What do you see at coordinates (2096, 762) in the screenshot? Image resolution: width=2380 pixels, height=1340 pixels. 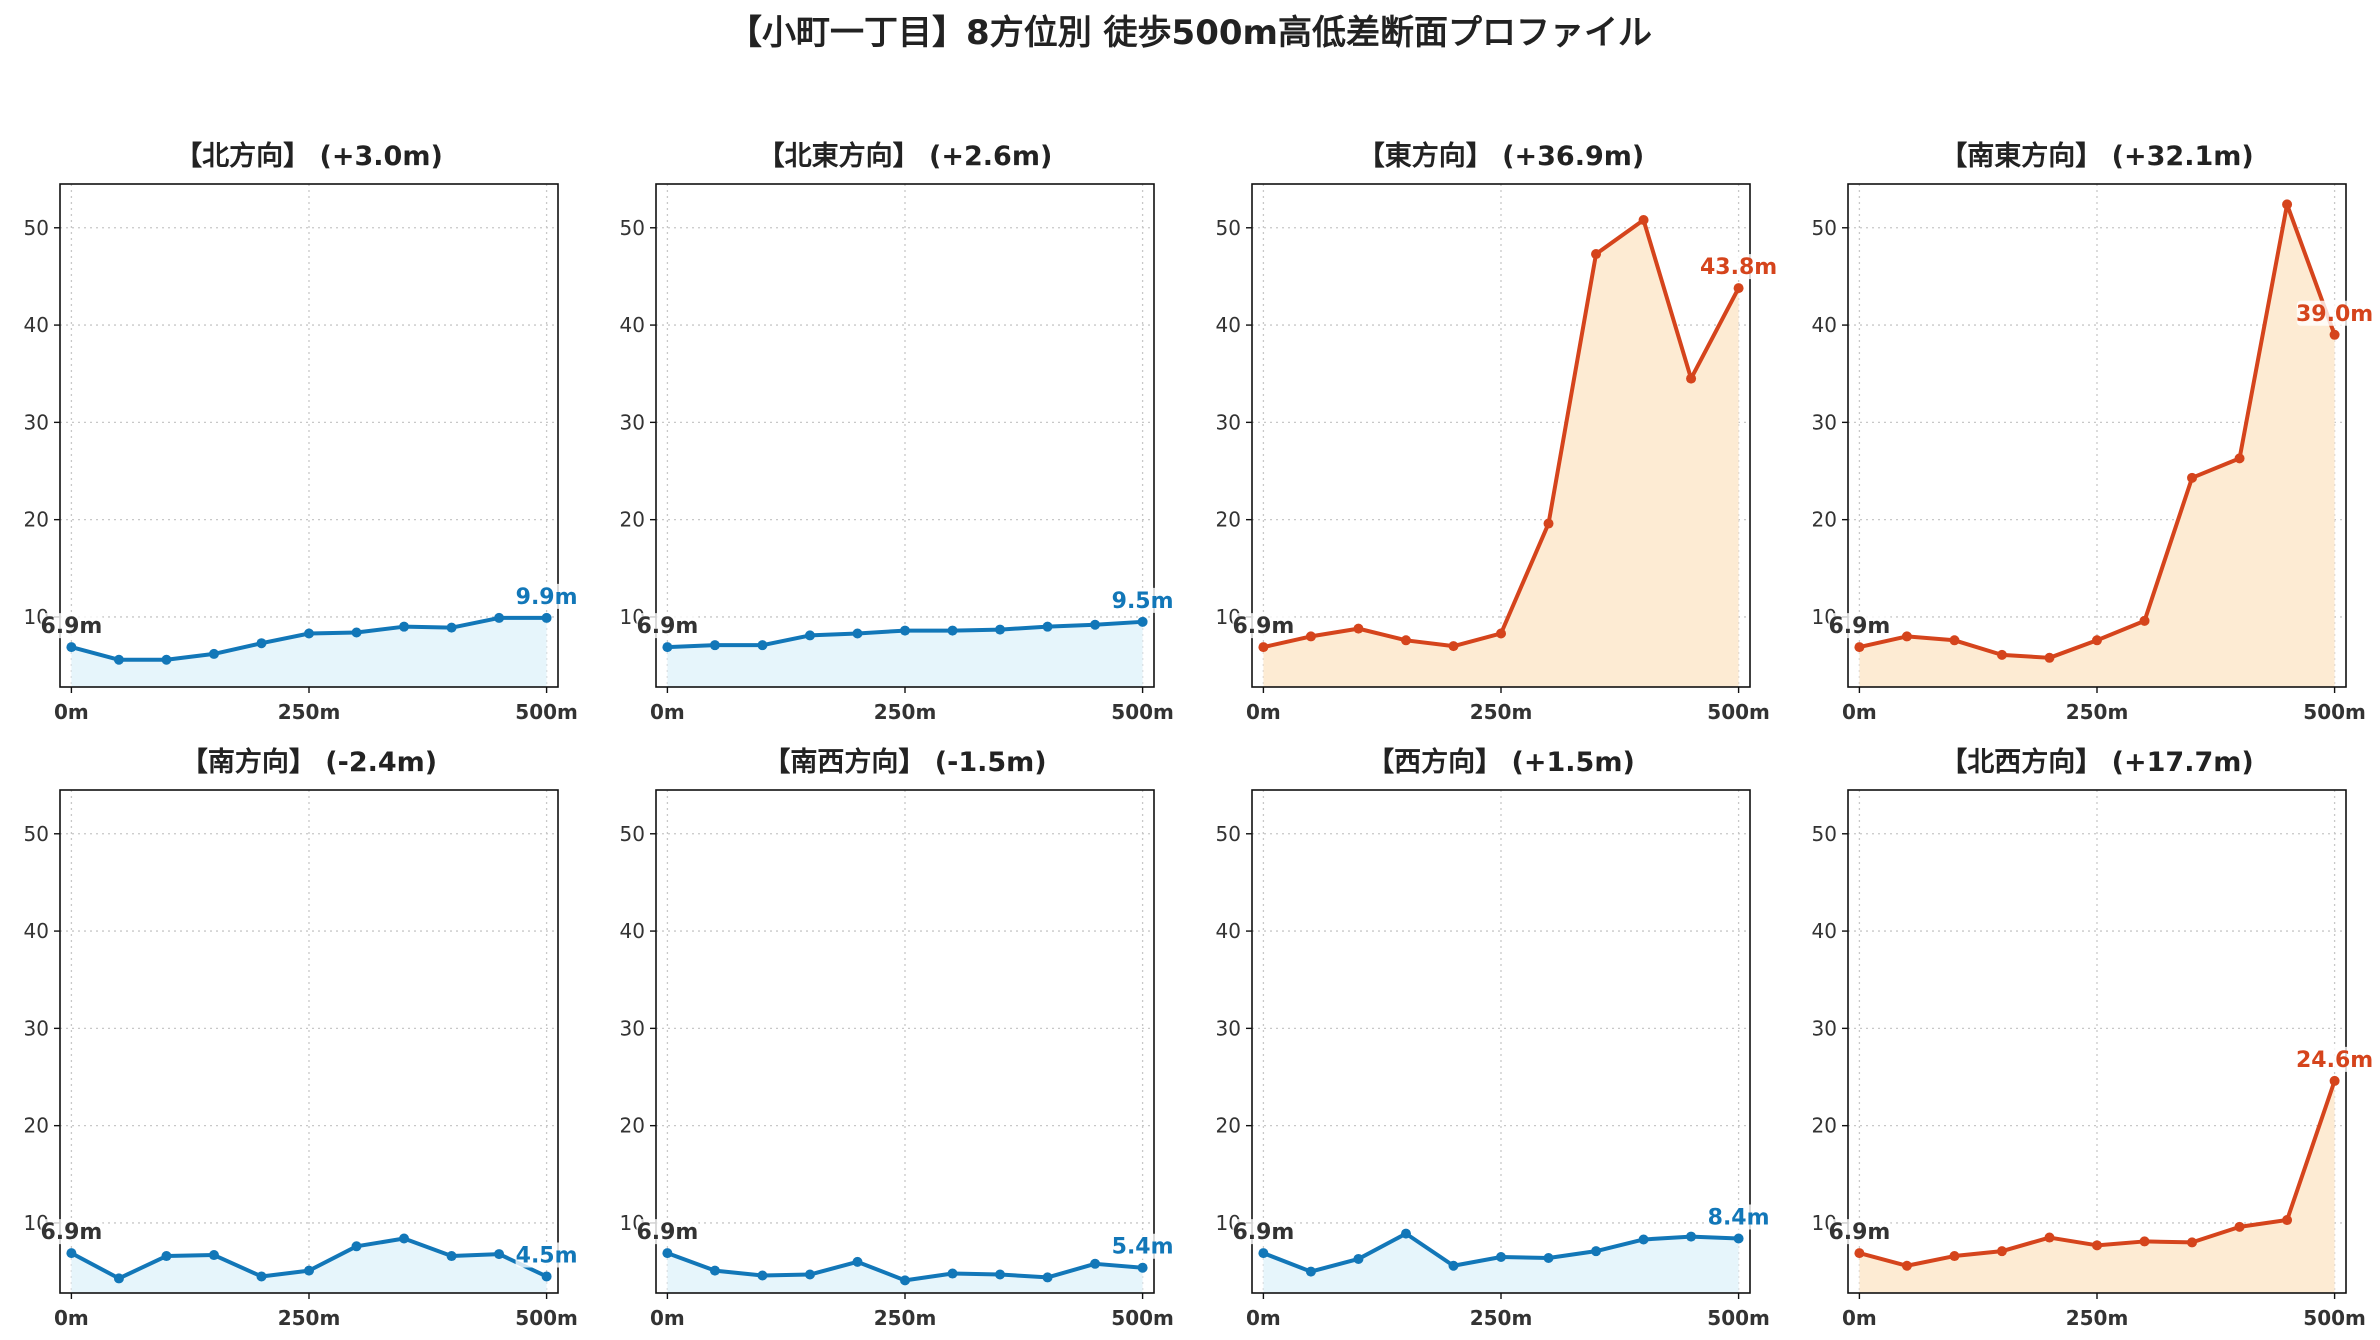 I see `panel-title: 【北西方向】 (+17.7m)` at bounding box center [2096, 762].